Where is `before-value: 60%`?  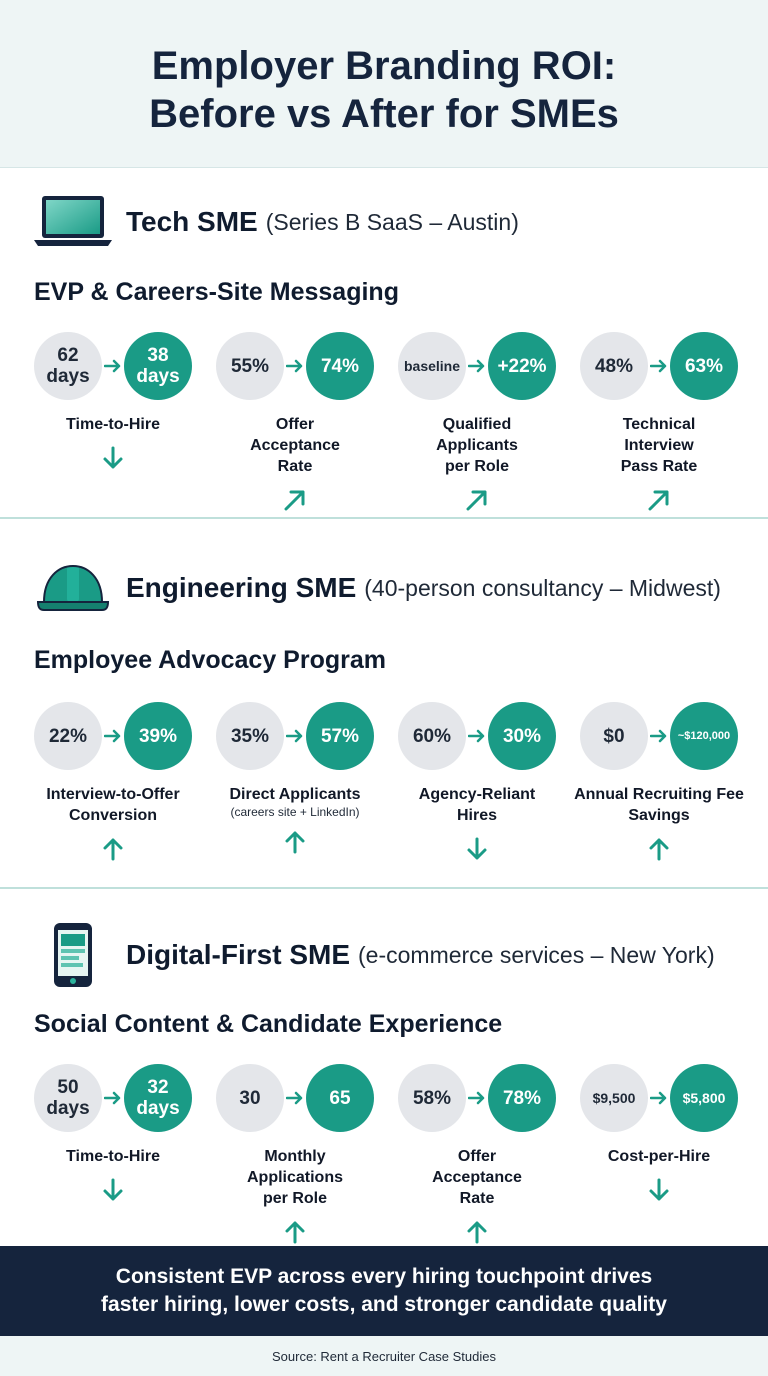 before-value: 60% is located at coordinates (432, 736).